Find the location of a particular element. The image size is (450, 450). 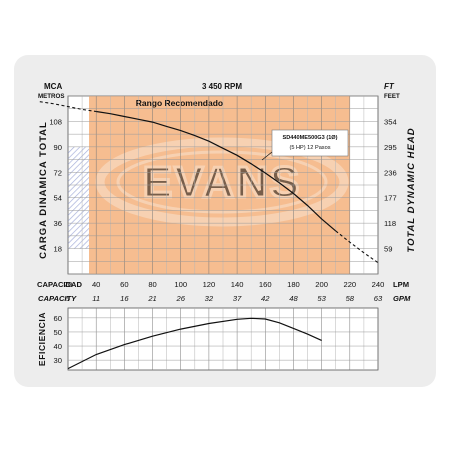

x-axis-secondary-label: CAPACITY is located at coordinates (57, 298).